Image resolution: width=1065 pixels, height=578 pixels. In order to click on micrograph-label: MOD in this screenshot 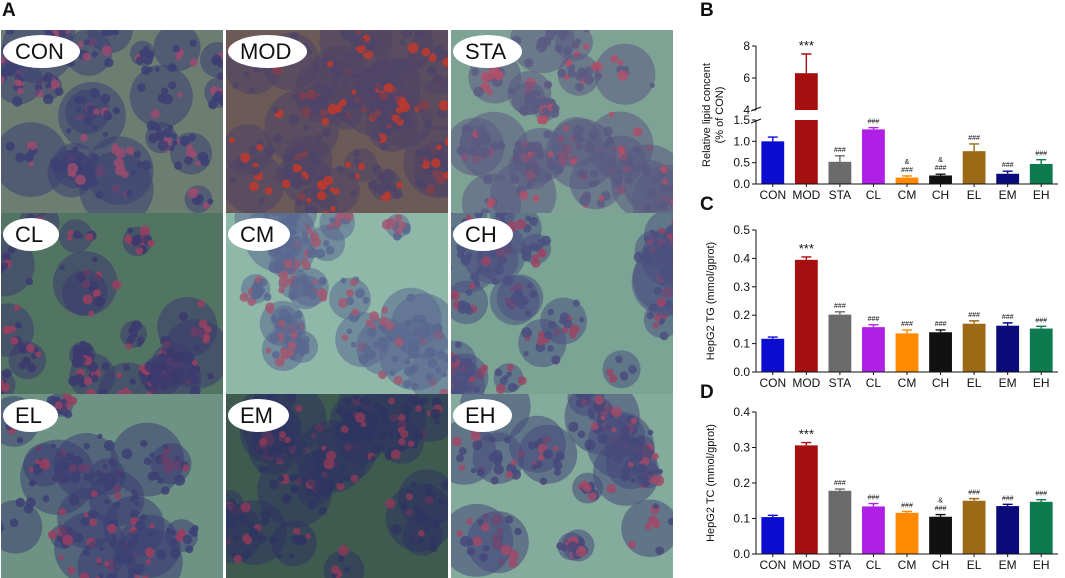, I will do `click(267, 51)`.